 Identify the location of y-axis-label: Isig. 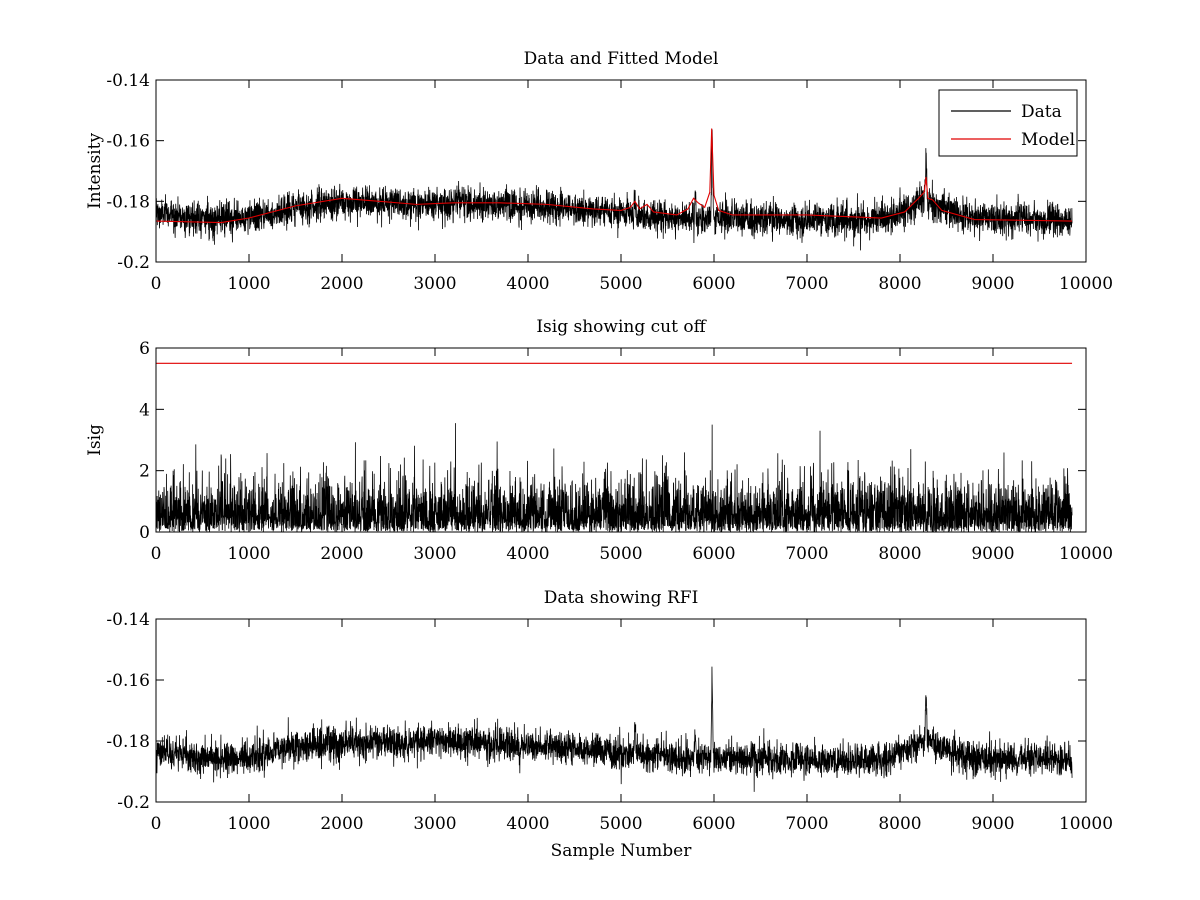
(95, 440).